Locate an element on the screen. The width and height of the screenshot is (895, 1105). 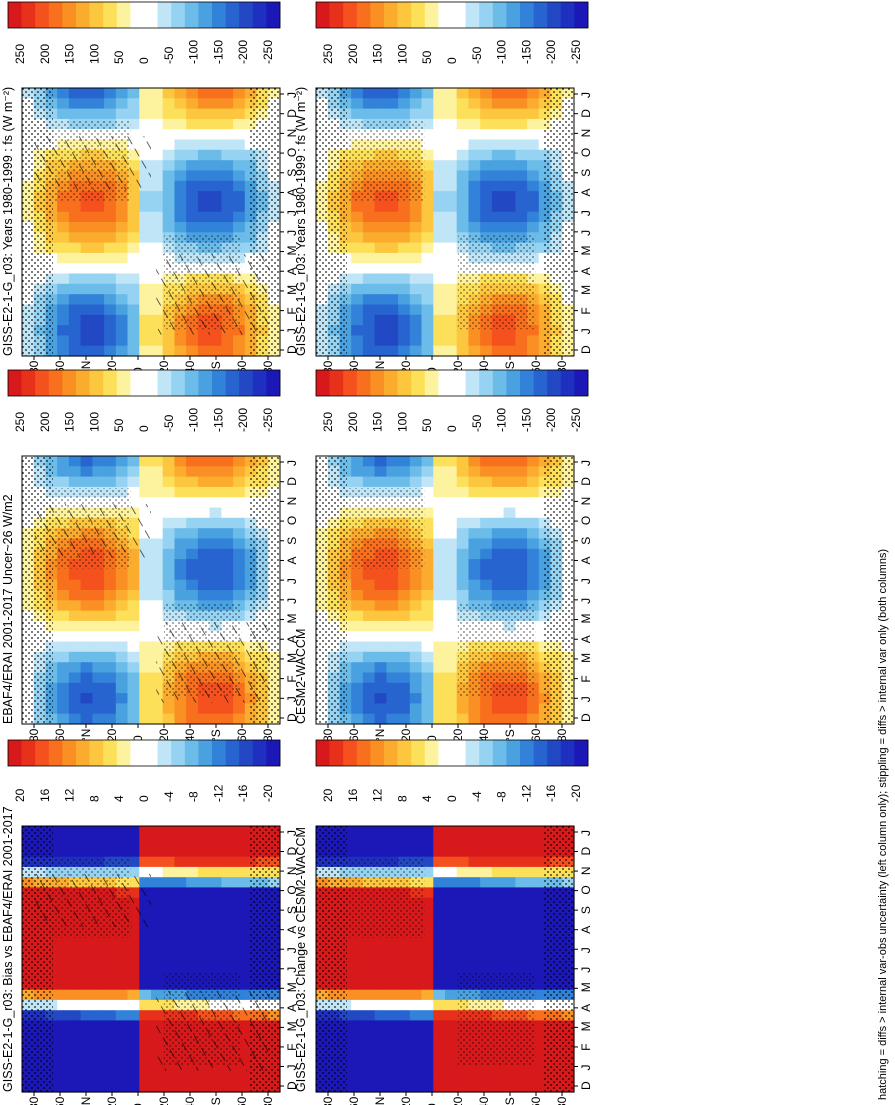
colorbar-tick-label: 250 is located at coordinates (328, 422).